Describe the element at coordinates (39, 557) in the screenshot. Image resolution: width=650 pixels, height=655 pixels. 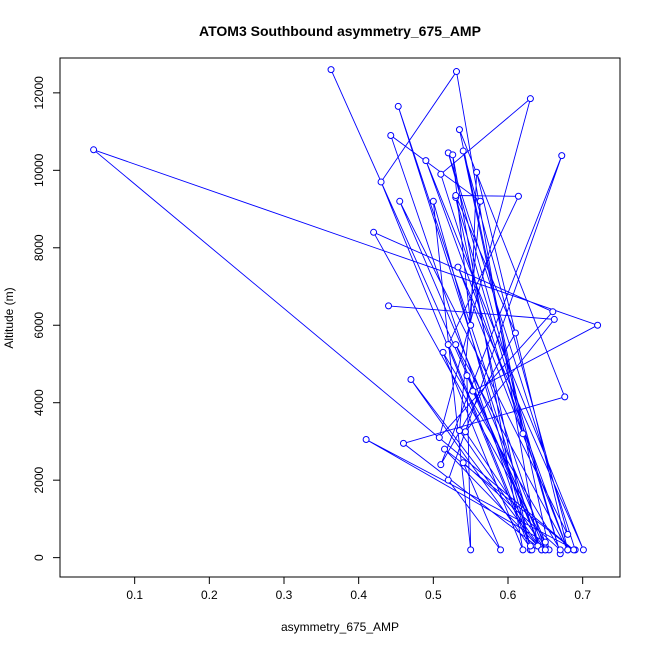
I see `y-tick-label: 0` at that location.